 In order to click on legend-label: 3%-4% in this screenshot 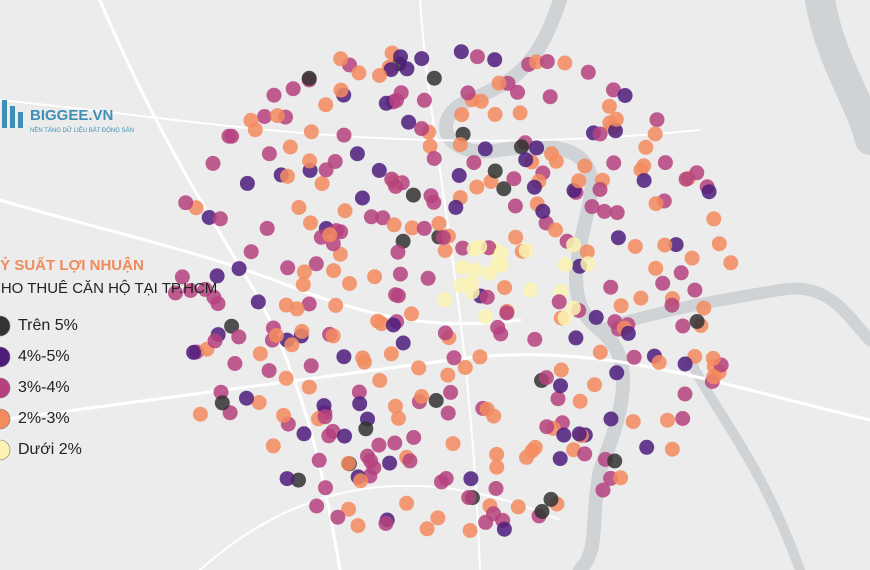, I will do `click(44, 387)`.